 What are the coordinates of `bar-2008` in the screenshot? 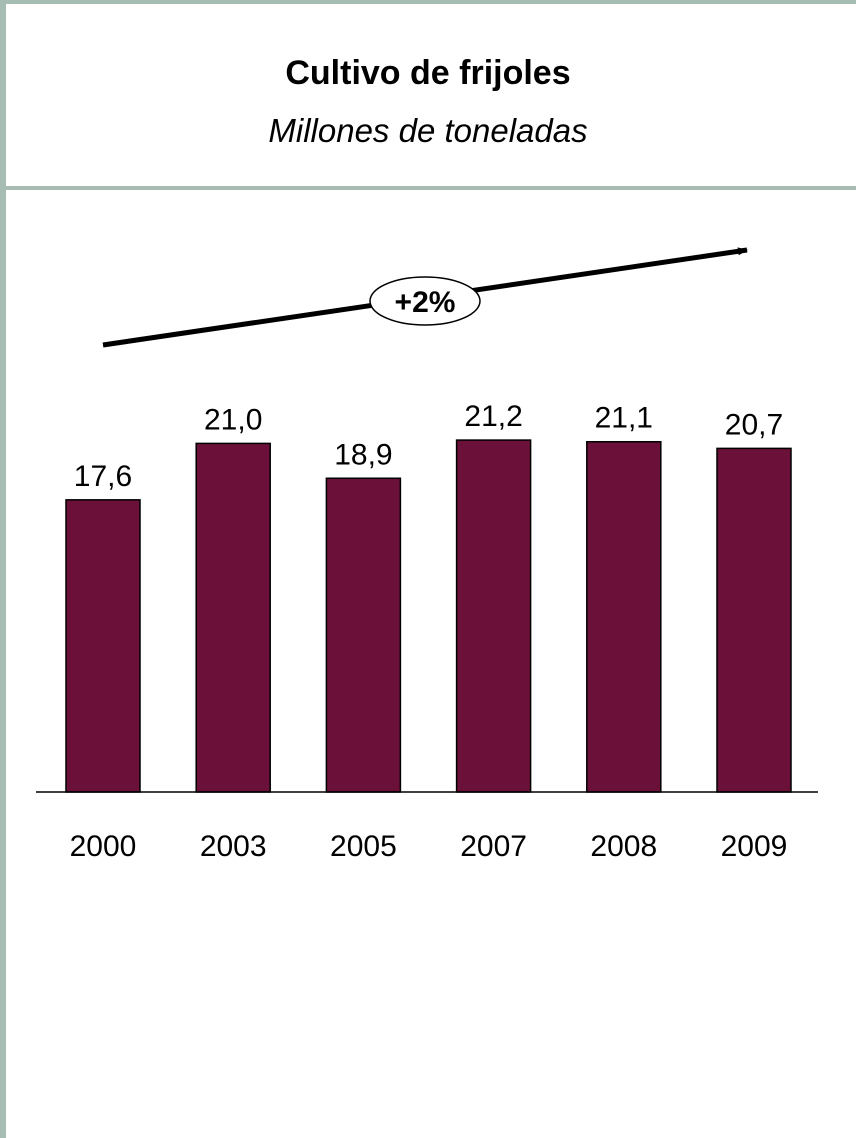 It's located at (624, 616).